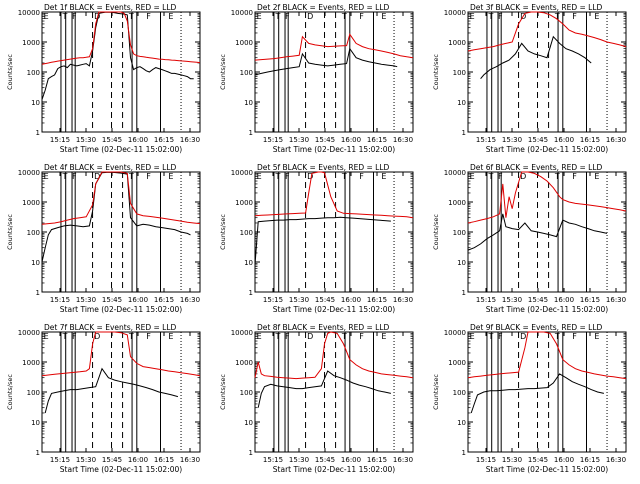 The width and height of the screenshot is (640, 484). I want to click on chart-title: Det 3f BLACK = Events, RED = LLD, so click(536, 7).